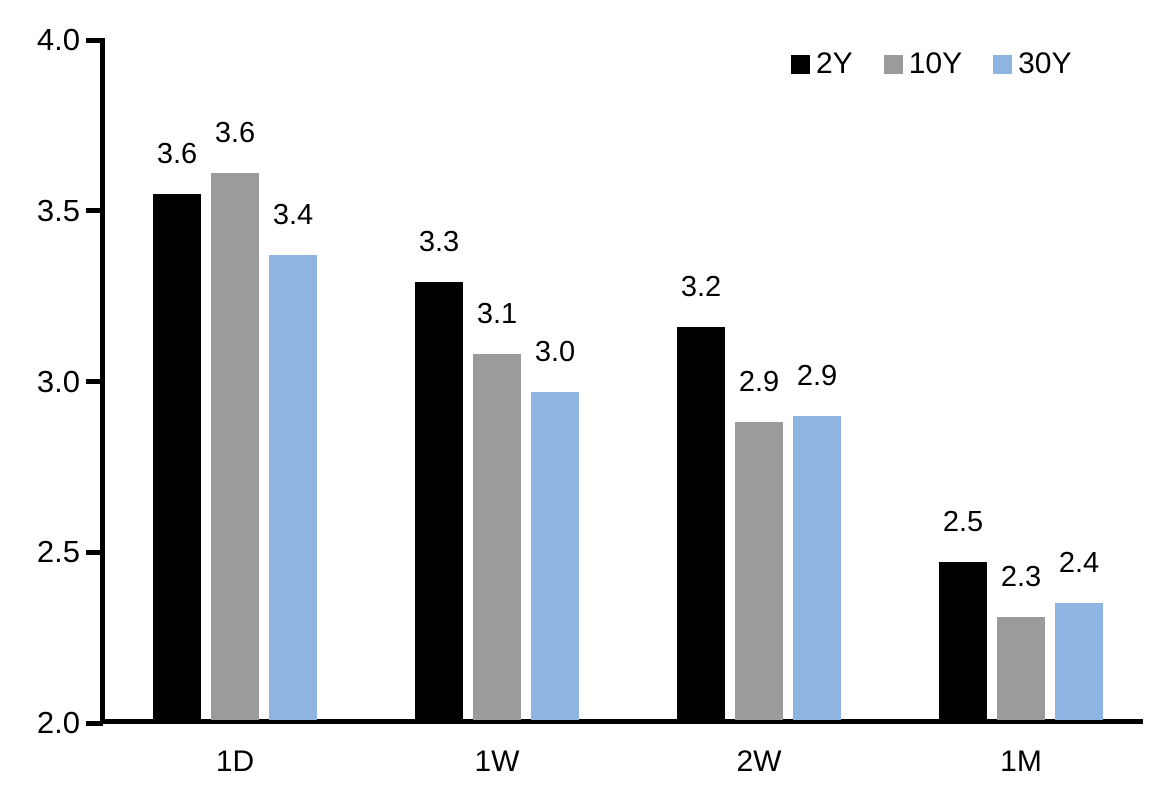 The height and width of the screenshot is (795, 1152). Describe the element at coordinates (701, 286) in the screenshot. I see `bar-value-label: 3.2` at that location.